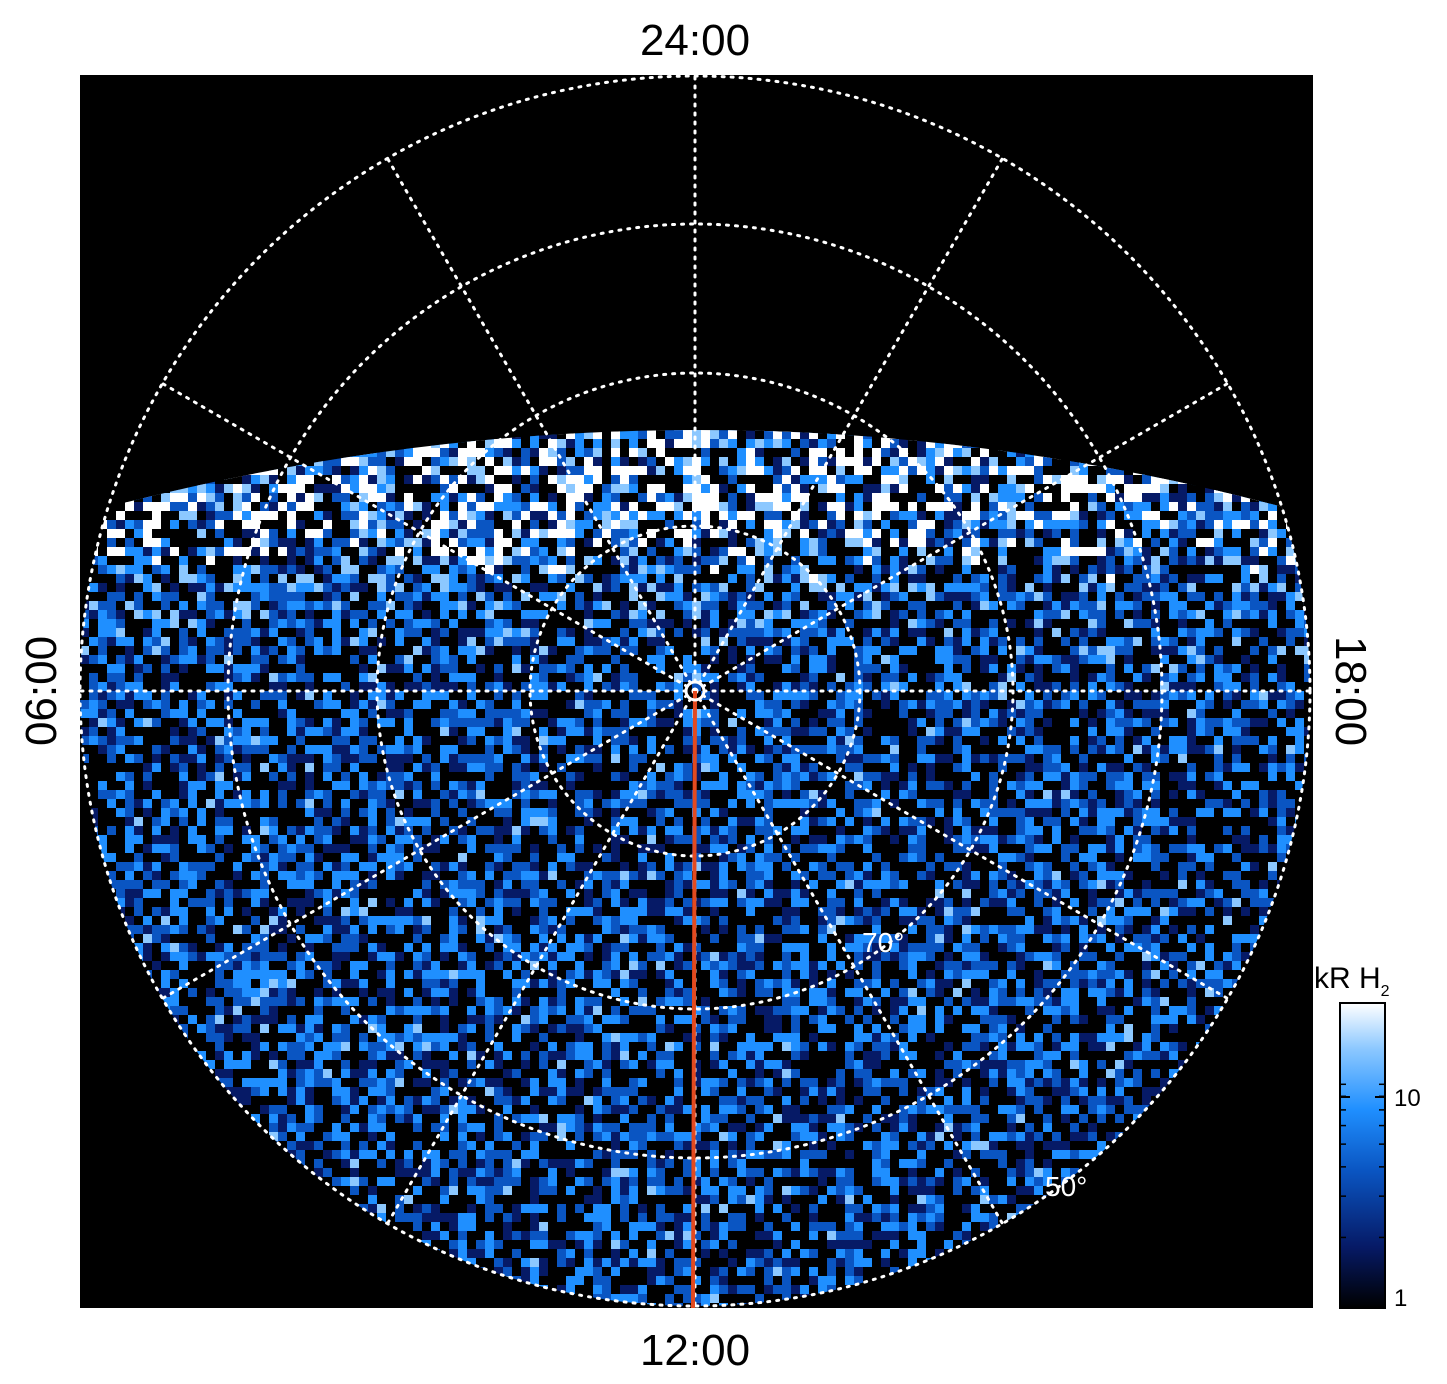 The image size is (1447, 1384). I want to click on colorbar-tick-label-1: 1, so click(1400, 1298).